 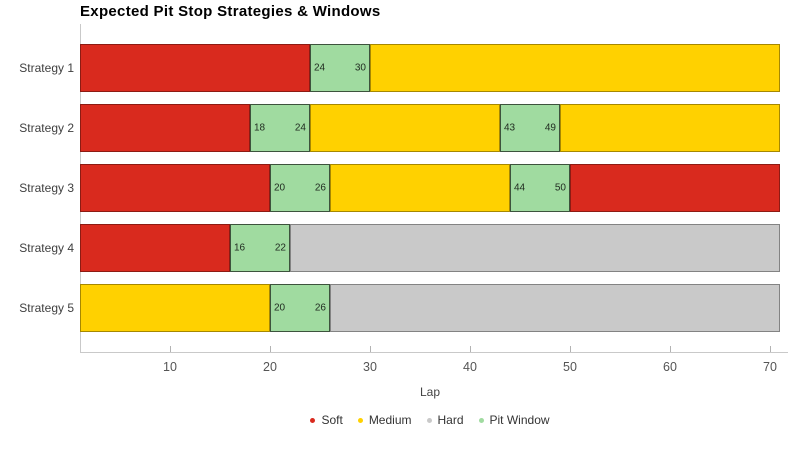 I want to click on pit-window-open-lap: 24, so click(x=320, y=68).